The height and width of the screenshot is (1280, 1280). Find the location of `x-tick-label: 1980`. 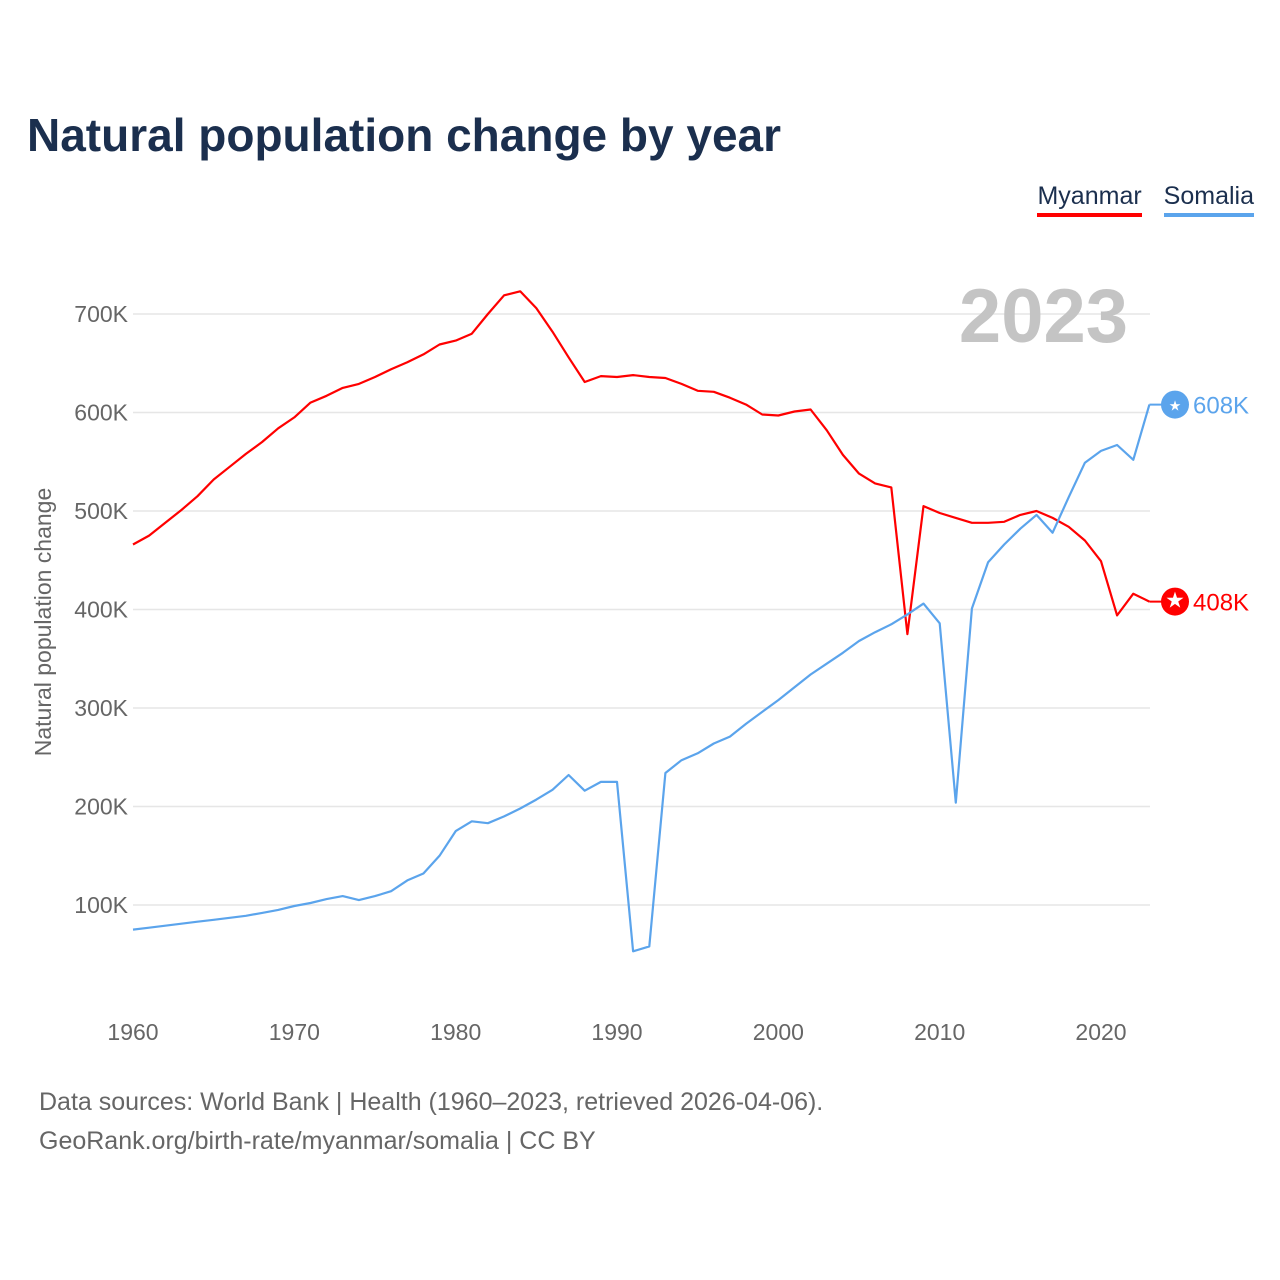

x-tick-label: 1980 is located at coordinates (455, 1032).